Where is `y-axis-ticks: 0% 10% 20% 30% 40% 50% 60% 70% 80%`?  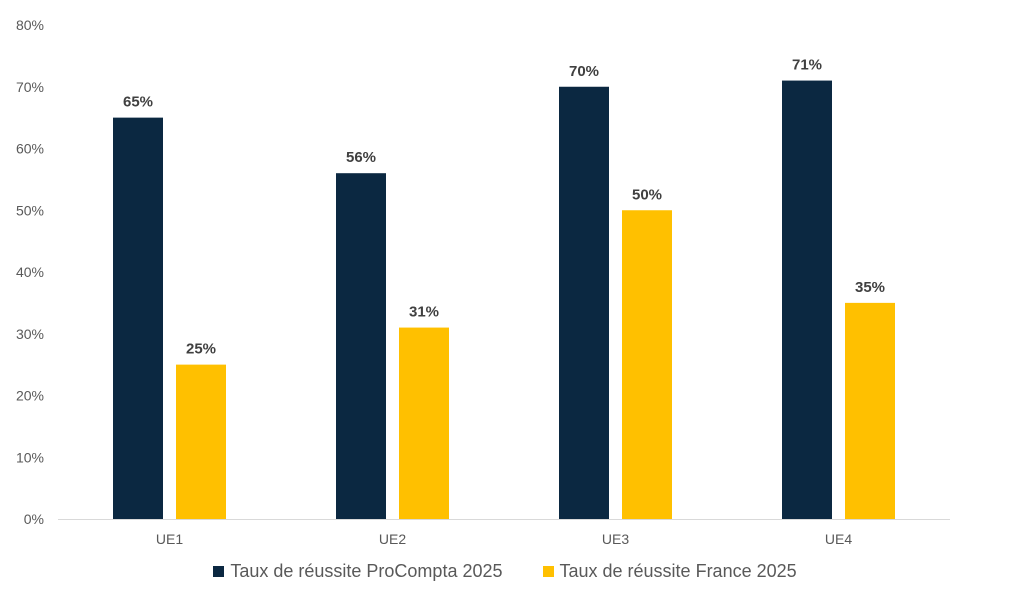 y-axis-ticks: 0% 10% 20% 30% 40% 50% 60% 70% 80% is located at coordinates (30, 272).